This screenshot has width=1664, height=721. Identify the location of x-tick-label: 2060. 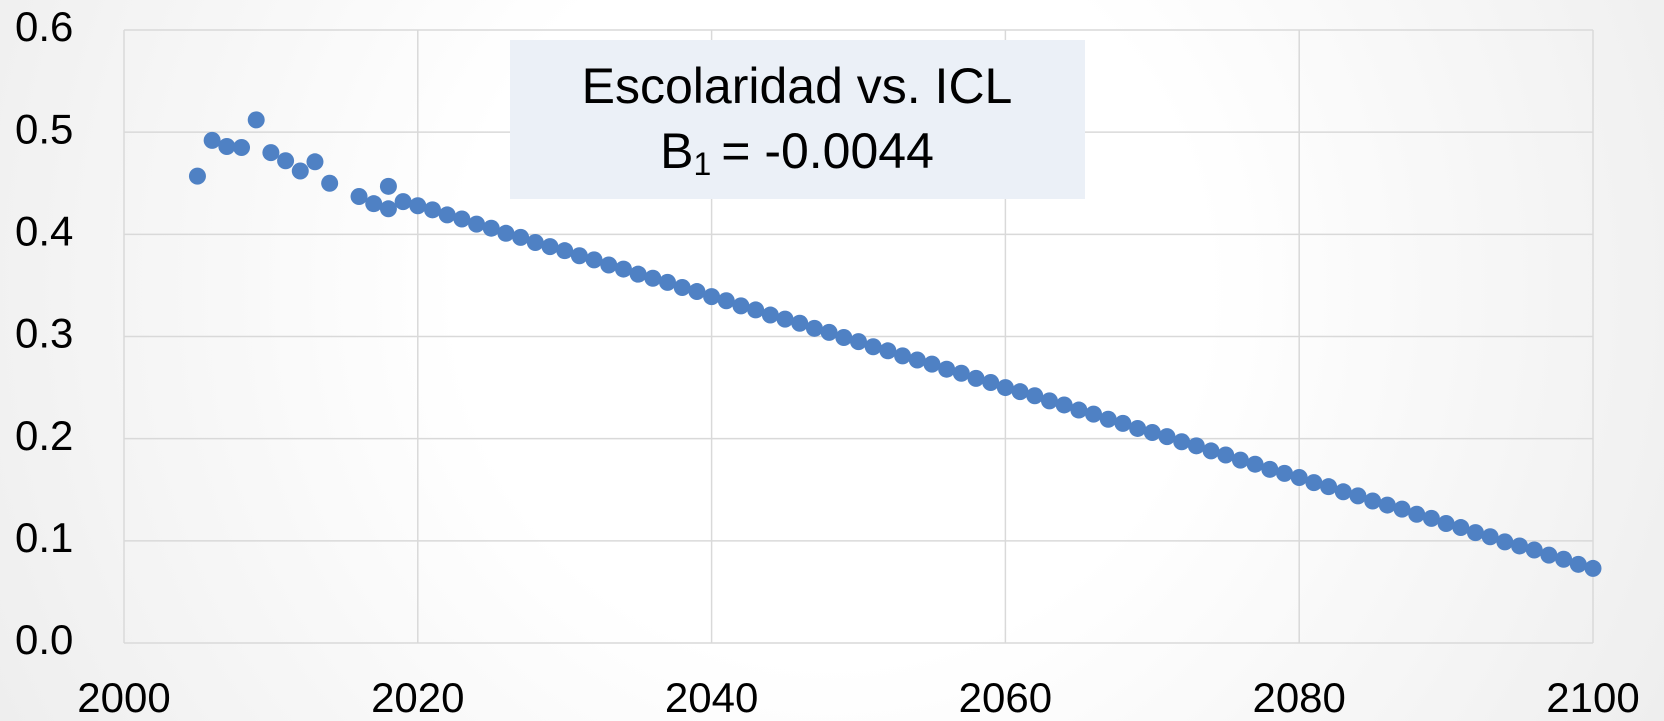
(1005, 697).